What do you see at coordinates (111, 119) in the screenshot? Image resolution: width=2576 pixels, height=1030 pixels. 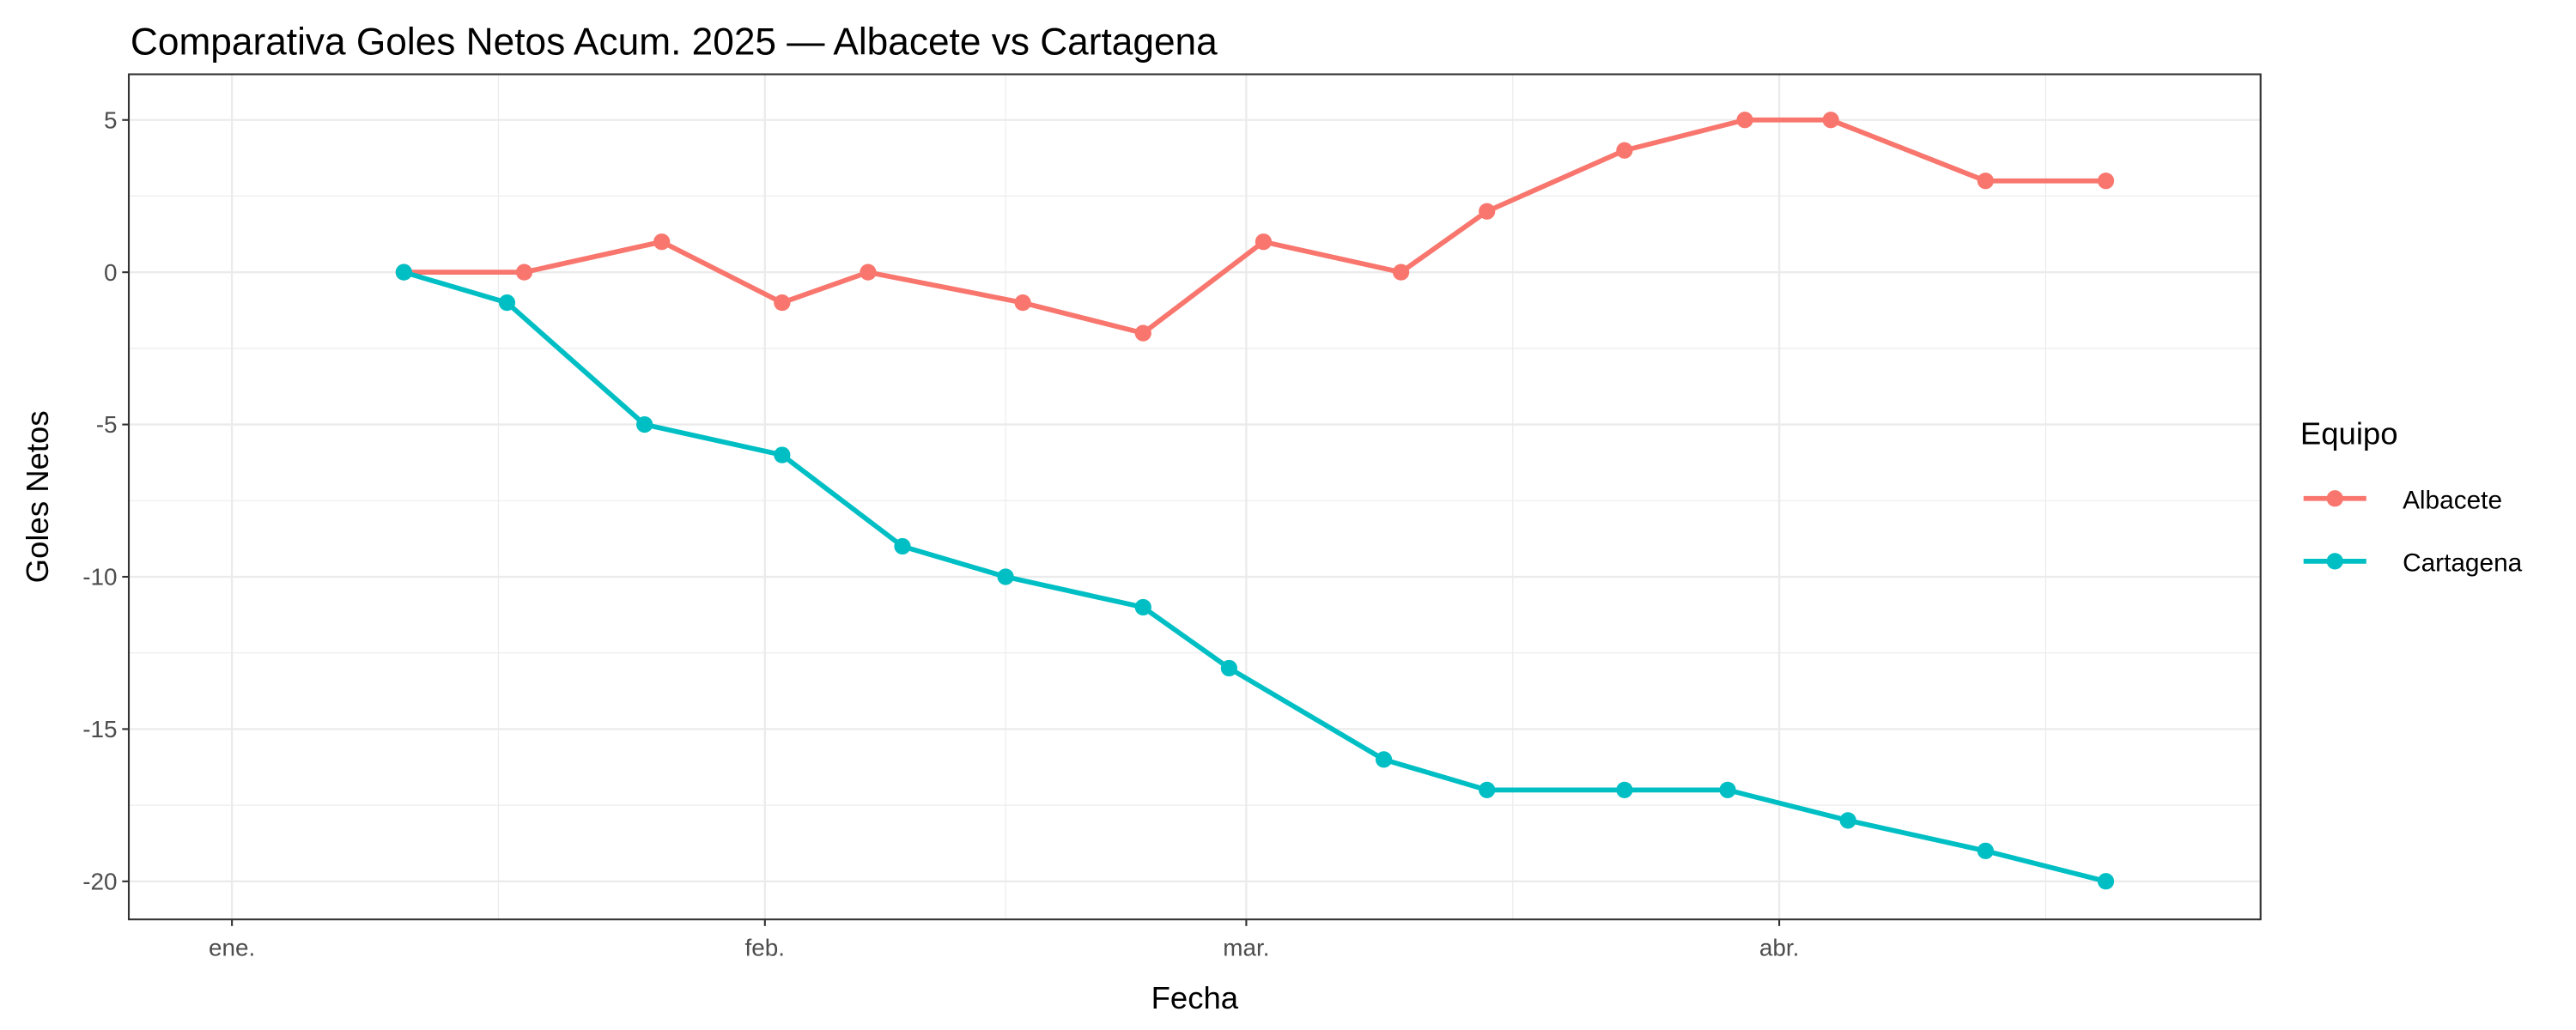 I see `y-tick-label: 5` at bounding box center [111, 119].